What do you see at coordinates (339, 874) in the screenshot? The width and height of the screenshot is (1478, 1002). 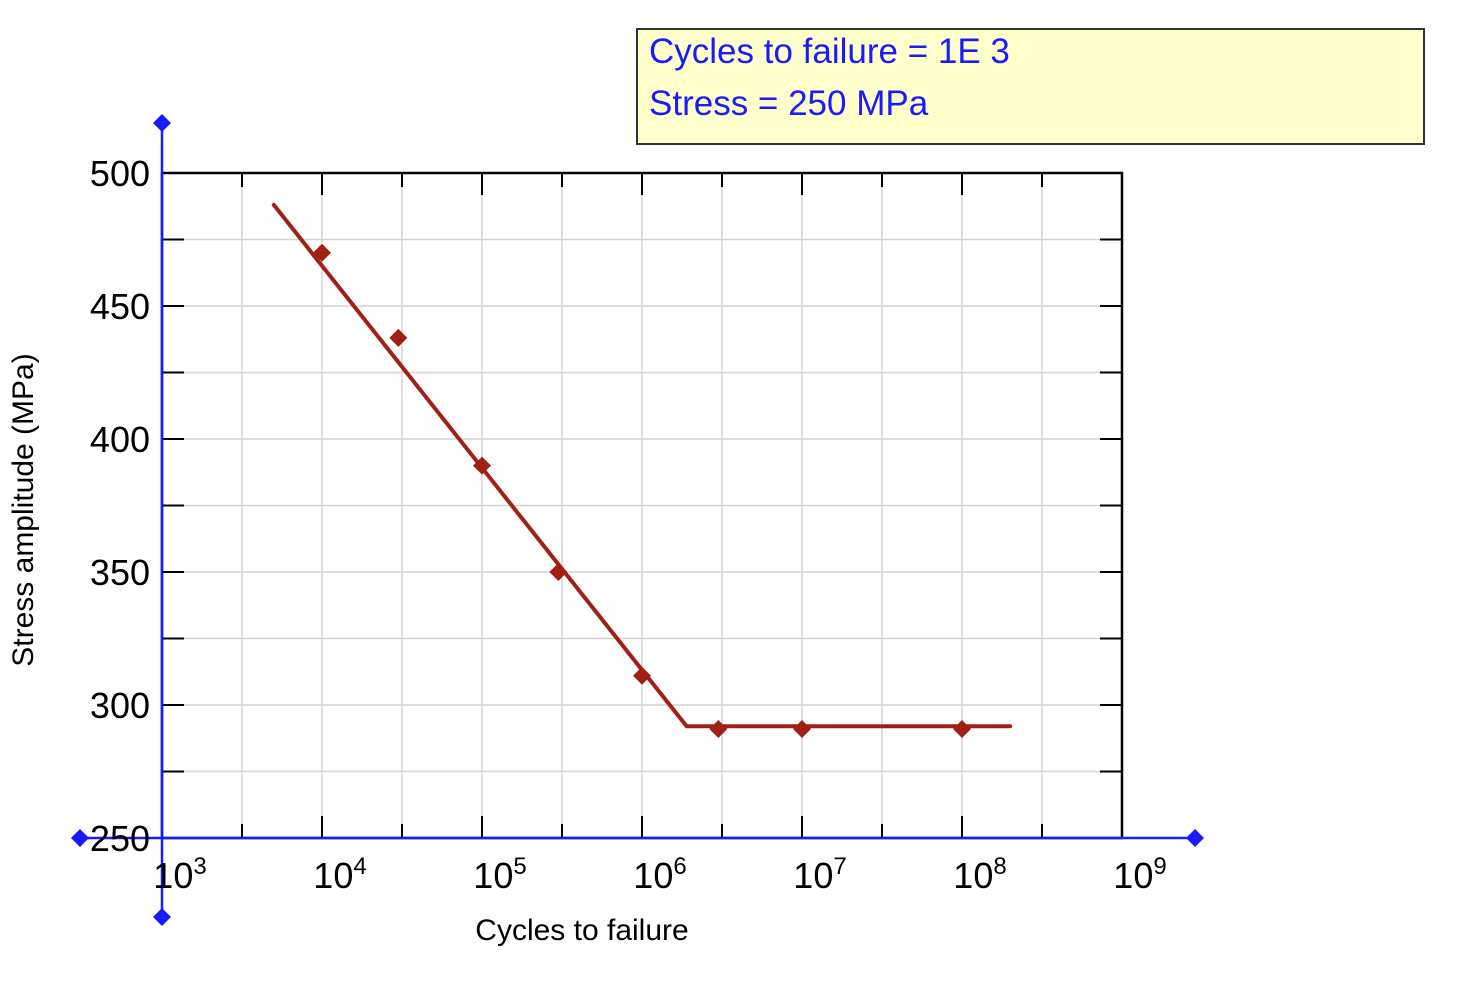 I see `x-tick-label: 10⁴` at bounding box center [339, 874].